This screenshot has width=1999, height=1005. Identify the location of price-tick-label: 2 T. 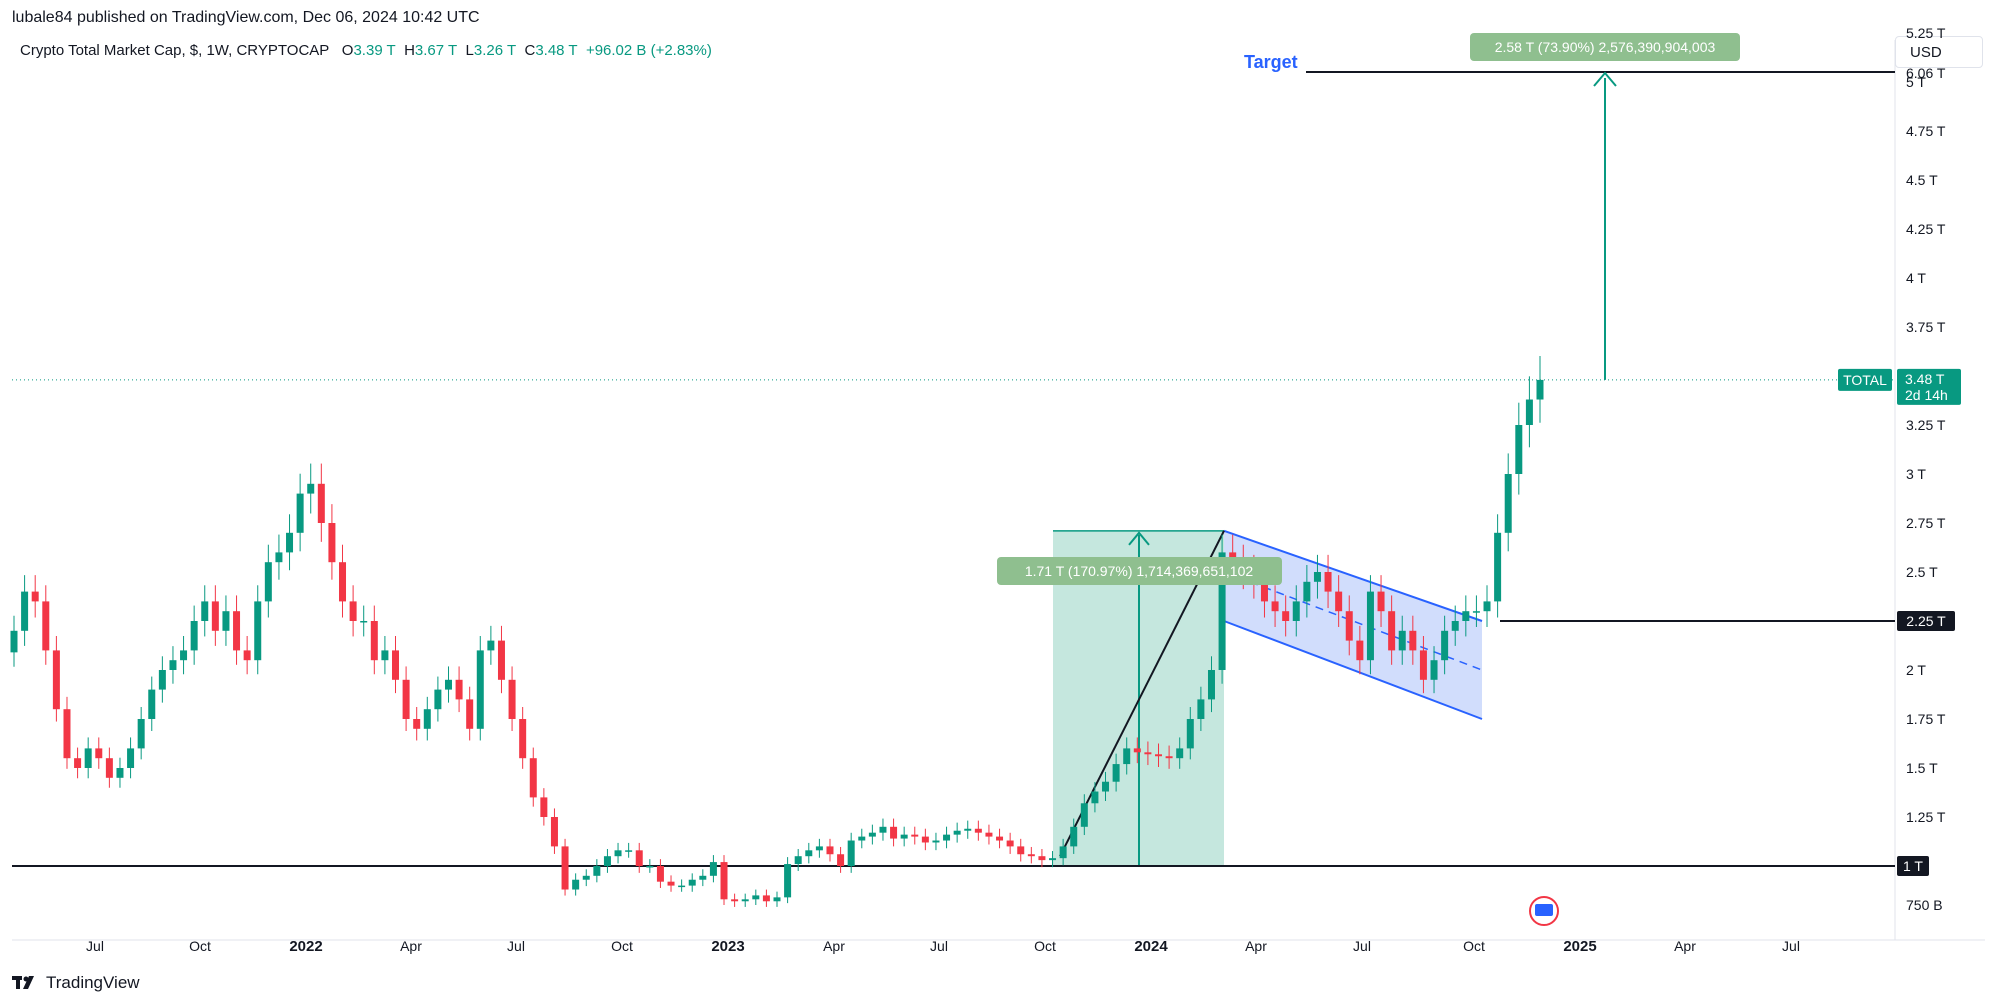
(1916, 670).